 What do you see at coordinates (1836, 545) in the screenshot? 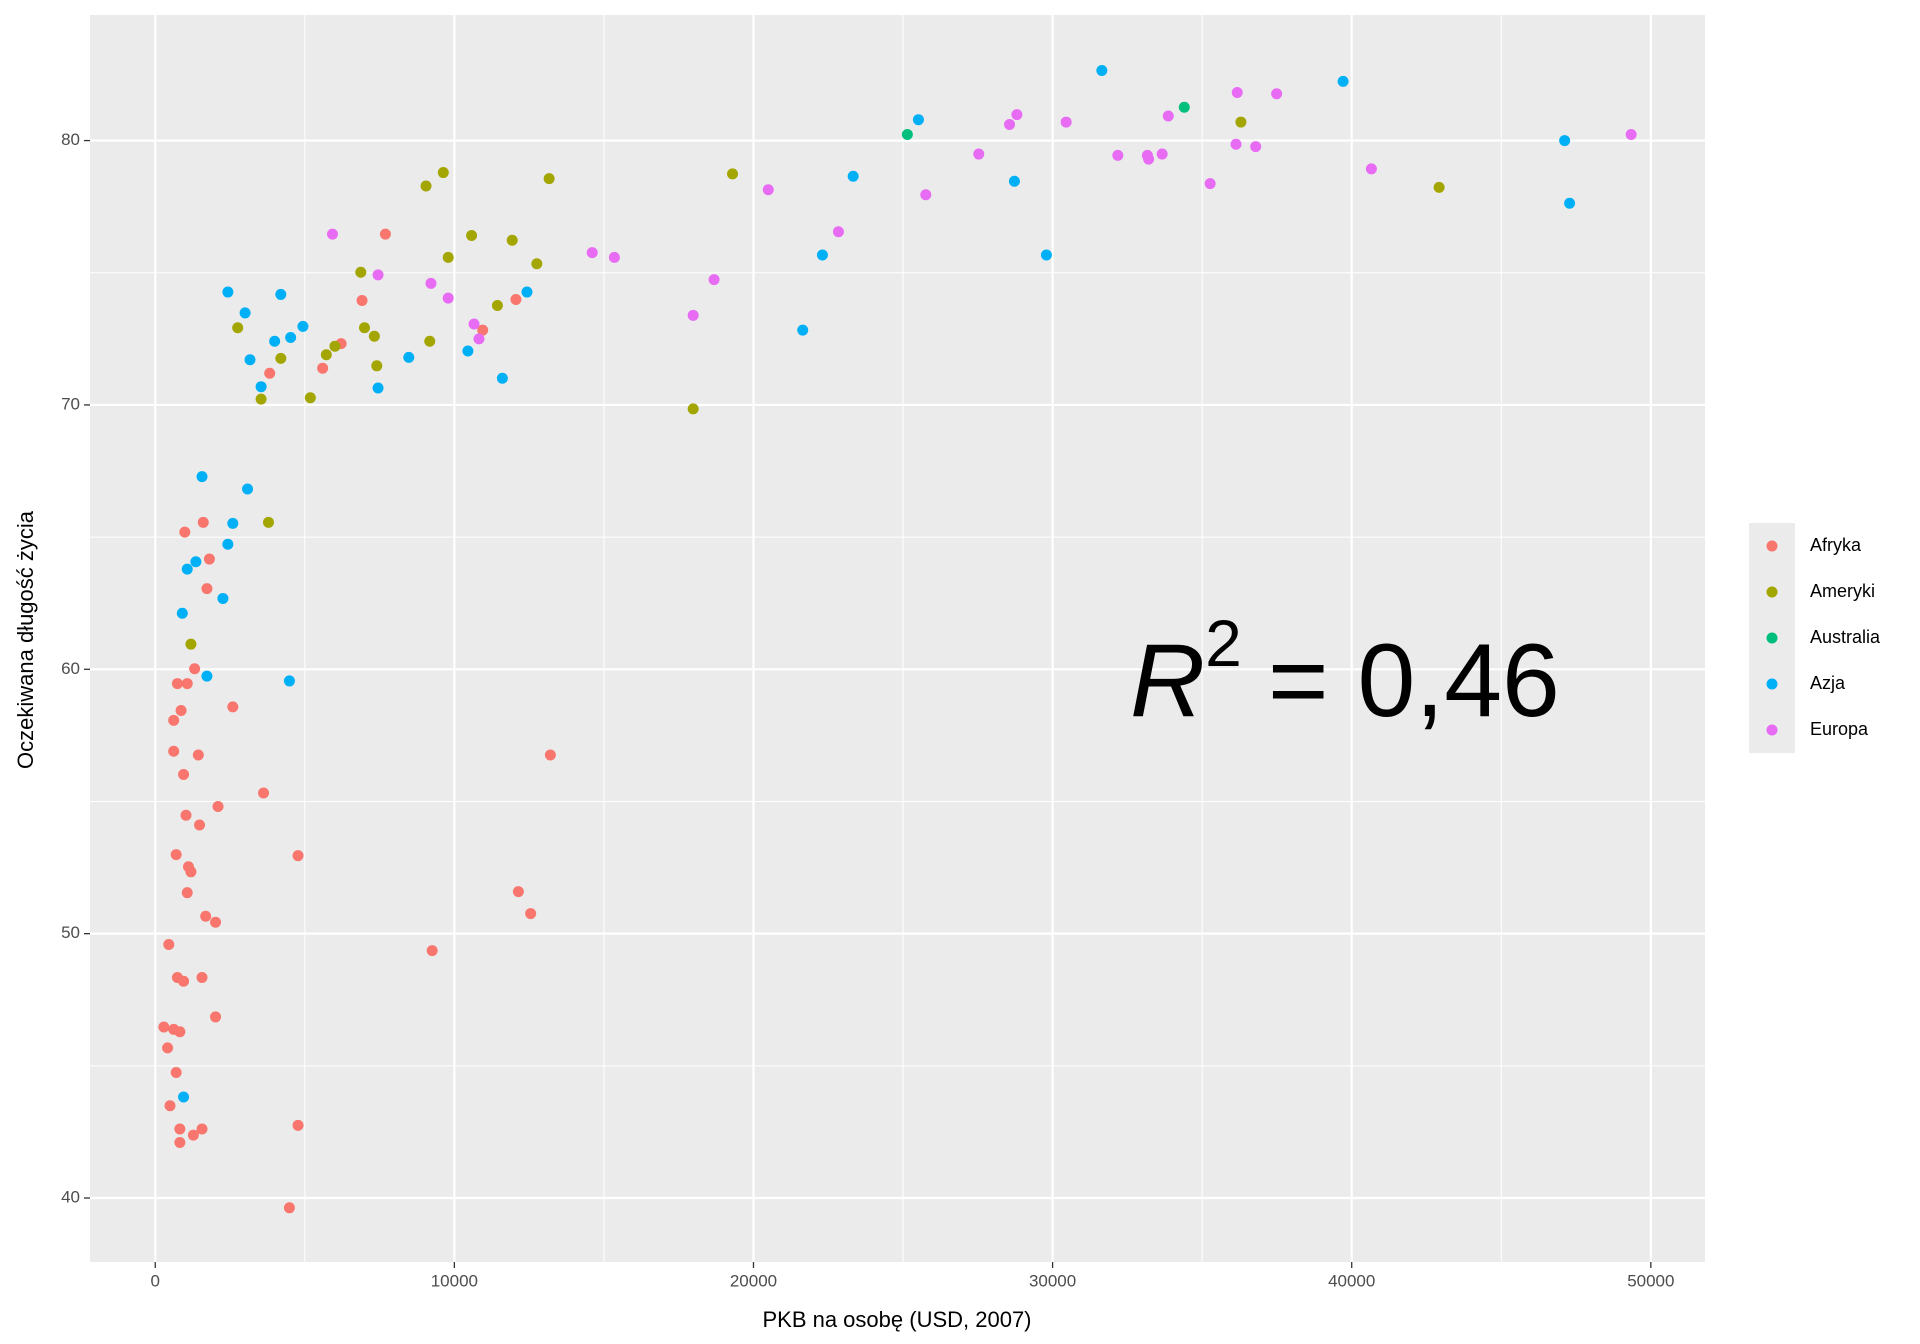
I see `legend-label: Afryka` at bounding box center [1836, 545].